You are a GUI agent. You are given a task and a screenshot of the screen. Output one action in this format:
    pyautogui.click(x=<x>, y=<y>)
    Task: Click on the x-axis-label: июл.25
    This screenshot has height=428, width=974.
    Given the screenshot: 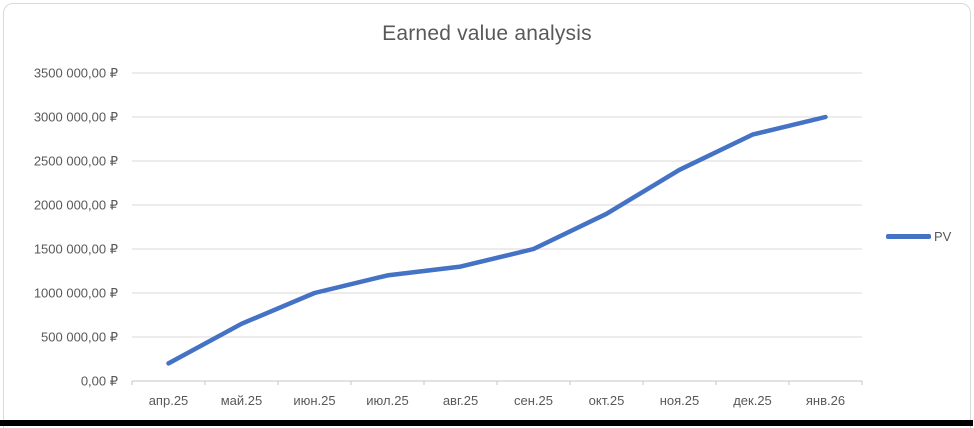 What is the action you would take?
    pyautogui.click(x=387, y=400)
    